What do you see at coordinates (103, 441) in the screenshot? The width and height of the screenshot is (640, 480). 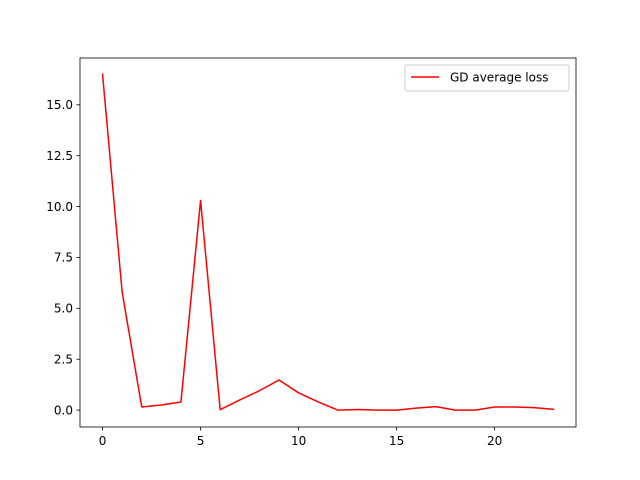 I see `x-tick-label: 0` at bounding box center [103, 441].